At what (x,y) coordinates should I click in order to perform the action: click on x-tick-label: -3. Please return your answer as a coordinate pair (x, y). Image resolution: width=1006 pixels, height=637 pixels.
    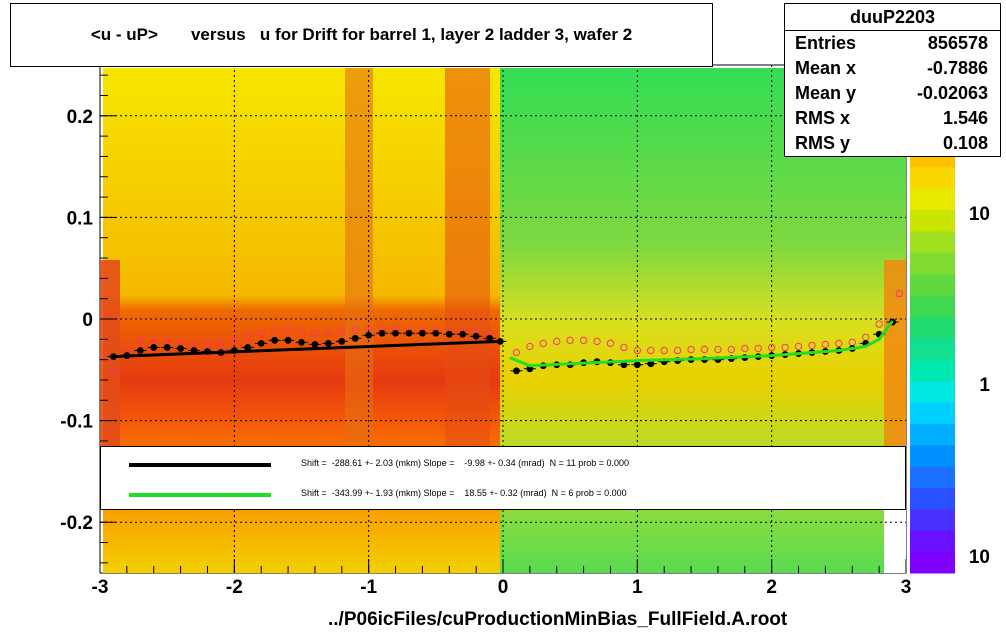
    Looking at the image, I should click on (100, 587).